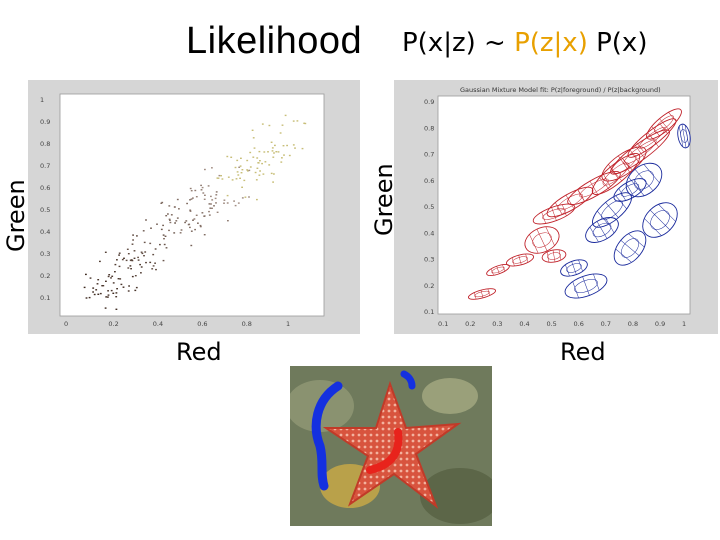 The width and height of the screenshot is (720, 540). I want to click on starfish, so click(392, 444).